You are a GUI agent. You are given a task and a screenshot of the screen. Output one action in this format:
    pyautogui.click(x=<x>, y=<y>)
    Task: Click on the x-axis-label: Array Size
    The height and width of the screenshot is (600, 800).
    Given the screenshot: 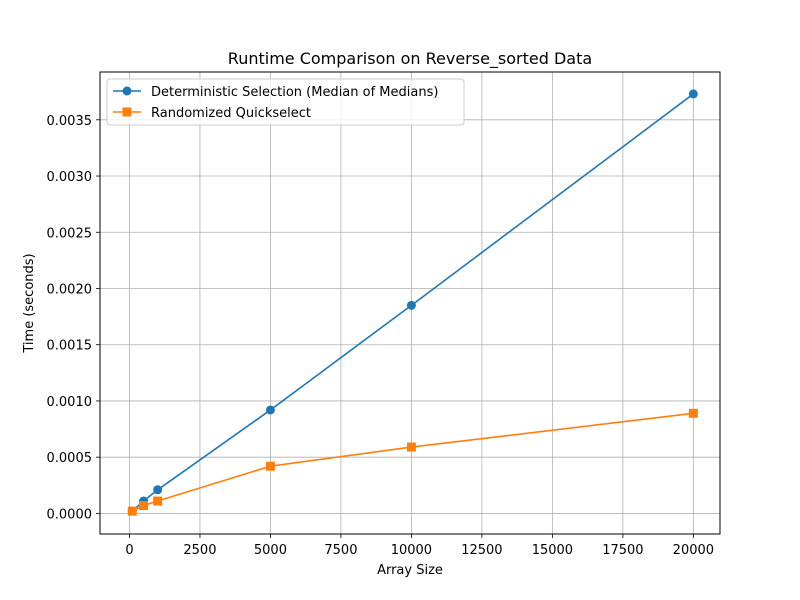 What is the action you would take?
    pyautogui.click(x=410, y=570)
    